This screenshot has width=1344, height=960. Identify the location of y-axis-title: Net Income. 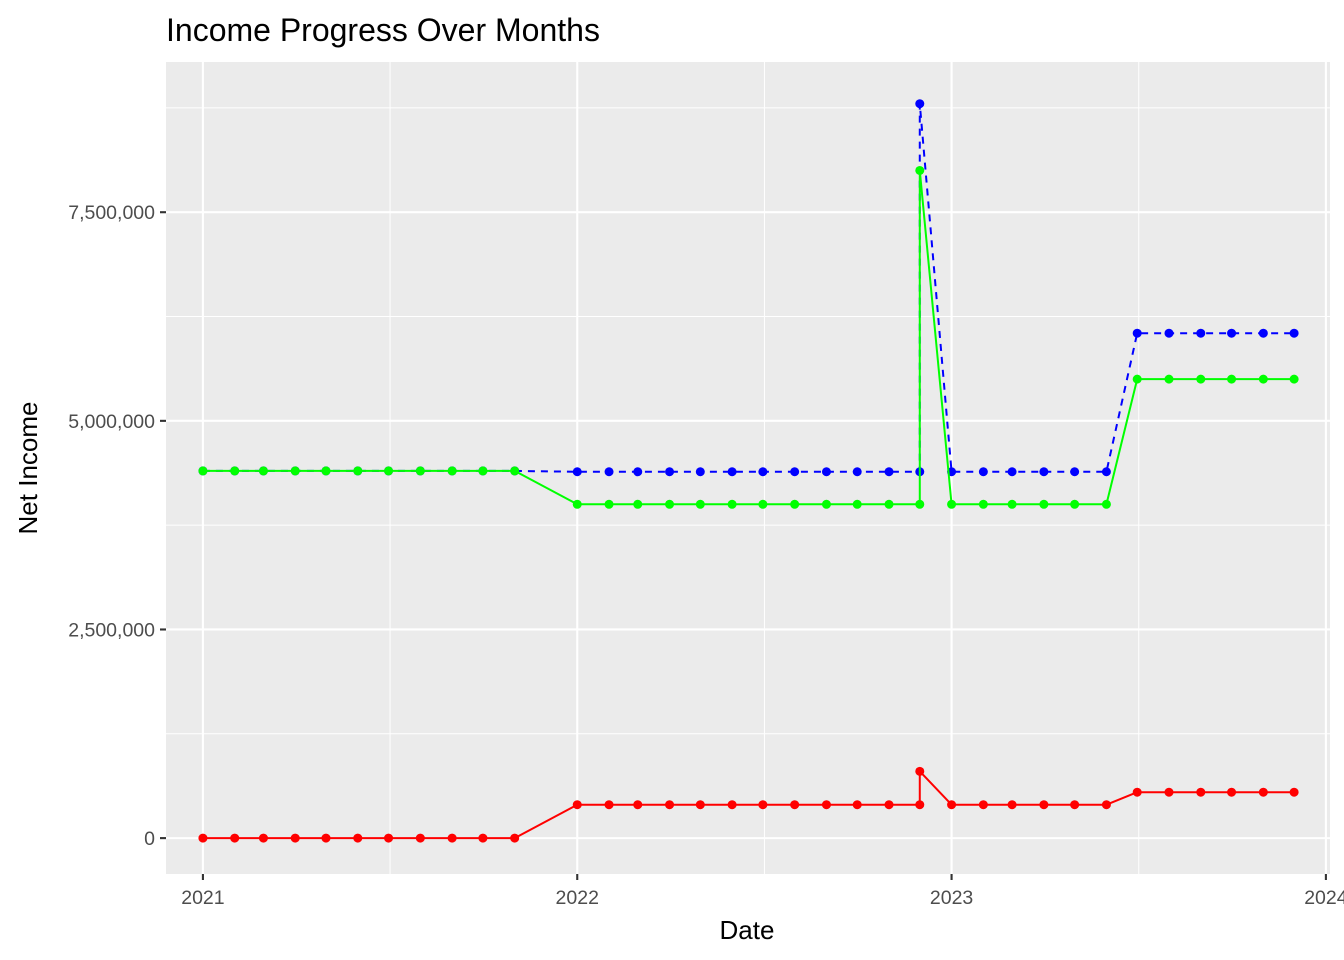
(28, 468).